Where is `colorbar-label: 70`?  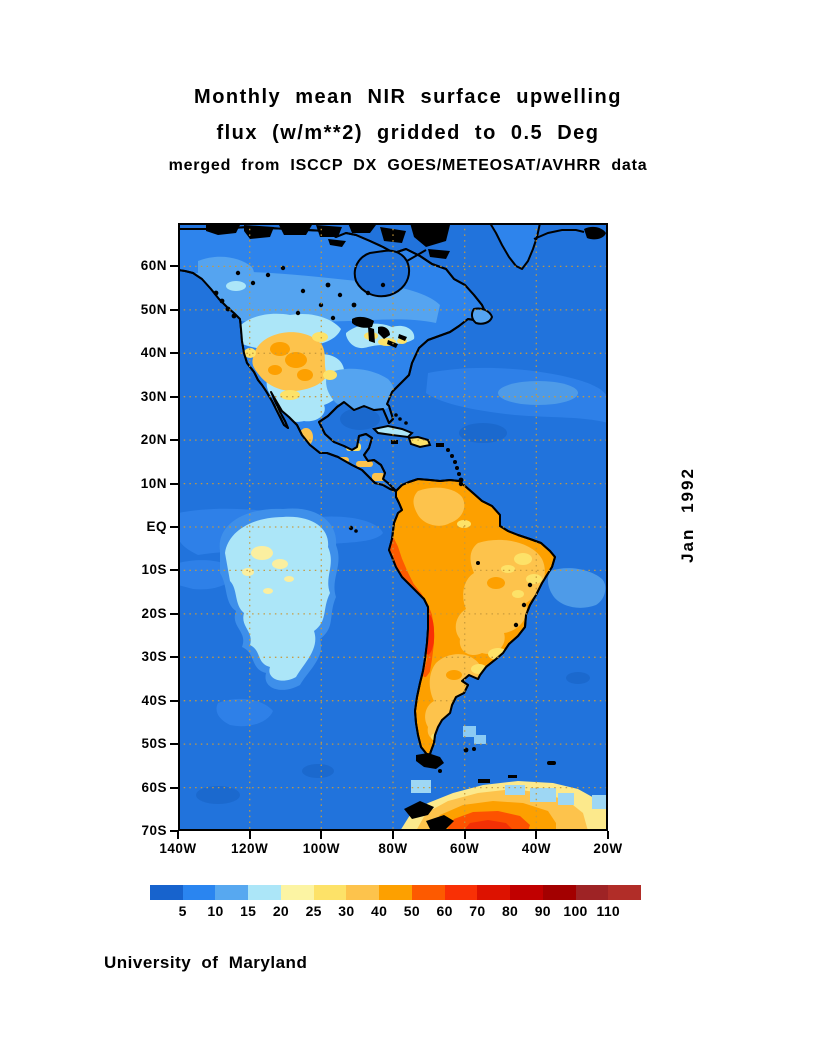
colorbar-label: 70 is located at coordinates (477, 911).